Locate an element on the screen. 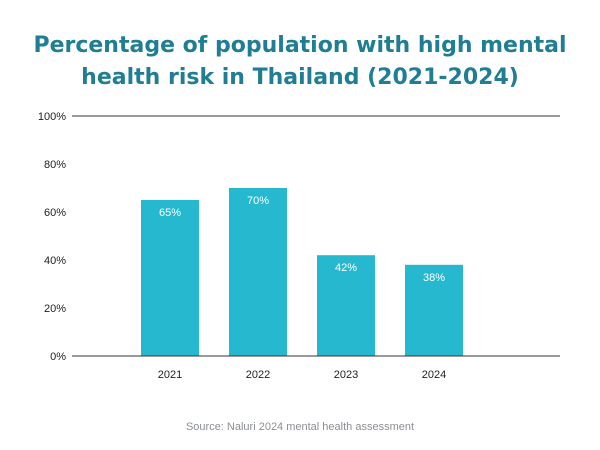 Image resolution: width=600 pixels, height=450 pixels. bar-2023 is located at coordinates (346, 305).